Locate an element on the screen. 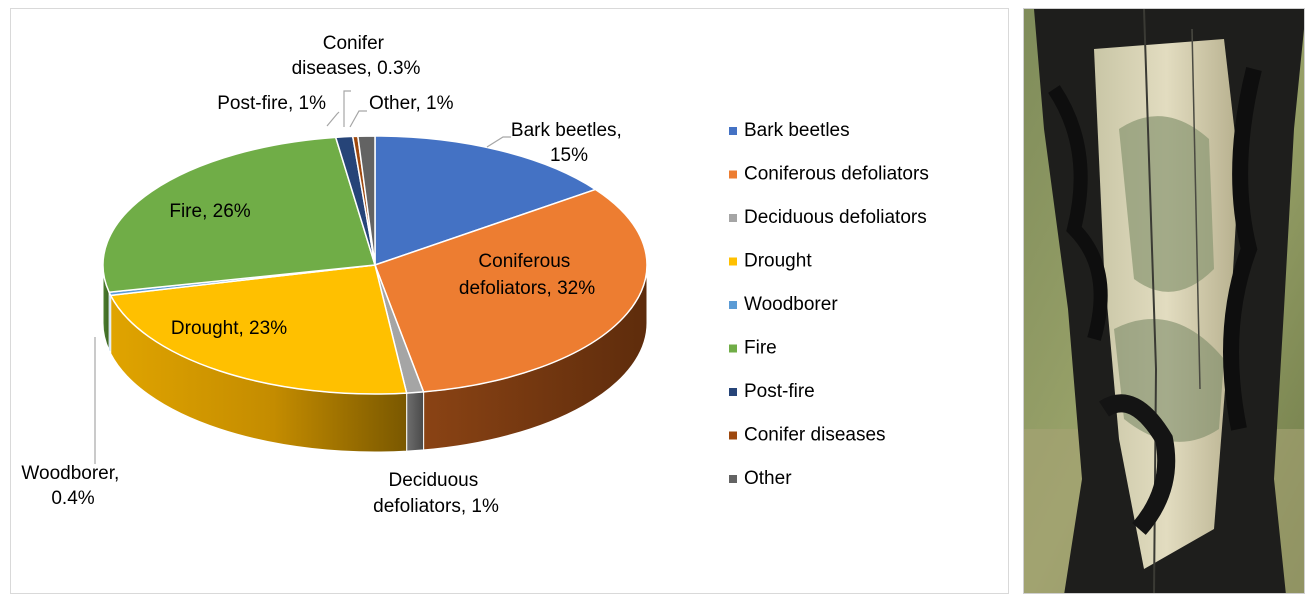  legend-swatch-deciduous-defoliators is located at coordinates (733, 218).